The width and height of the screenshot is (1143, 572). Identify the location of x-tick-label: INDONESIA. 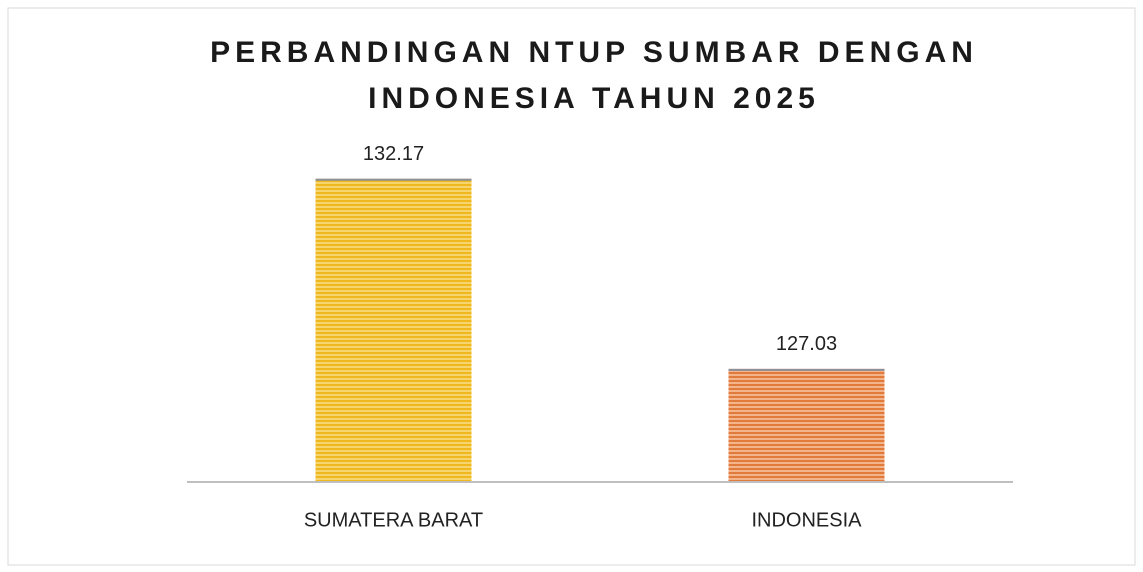
(806, 520).